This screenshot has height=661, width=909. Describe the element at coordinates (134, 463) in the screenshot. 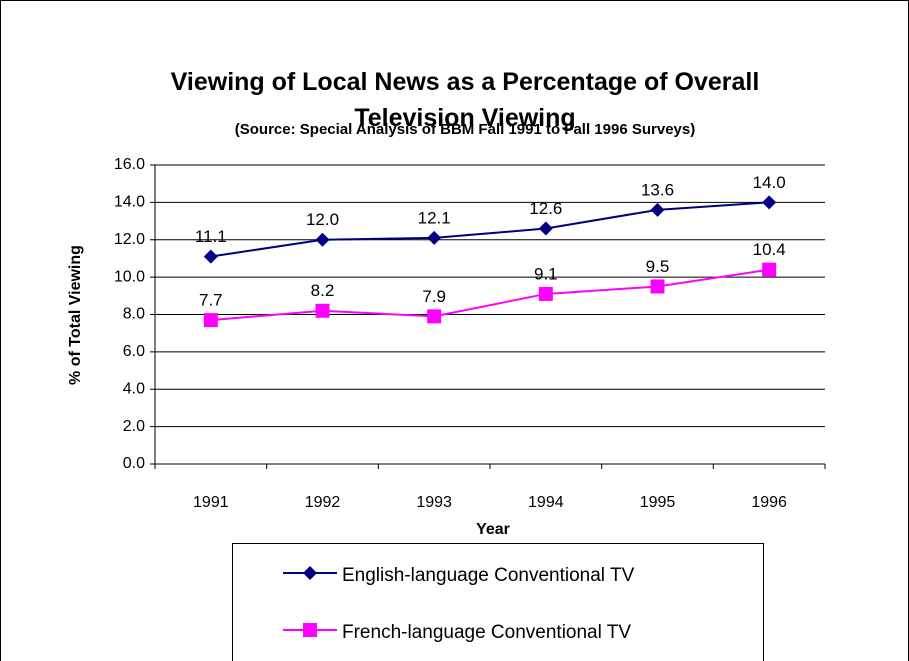

I see `y-tick-label: 0.0` at that location.